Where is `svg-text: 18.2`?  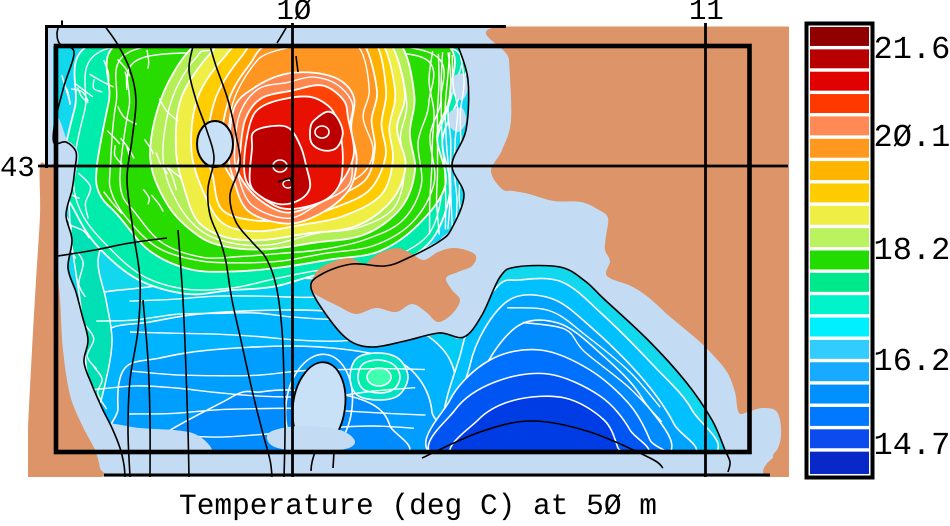 svg-text: 18.2 is located at coordinates (912, 250).